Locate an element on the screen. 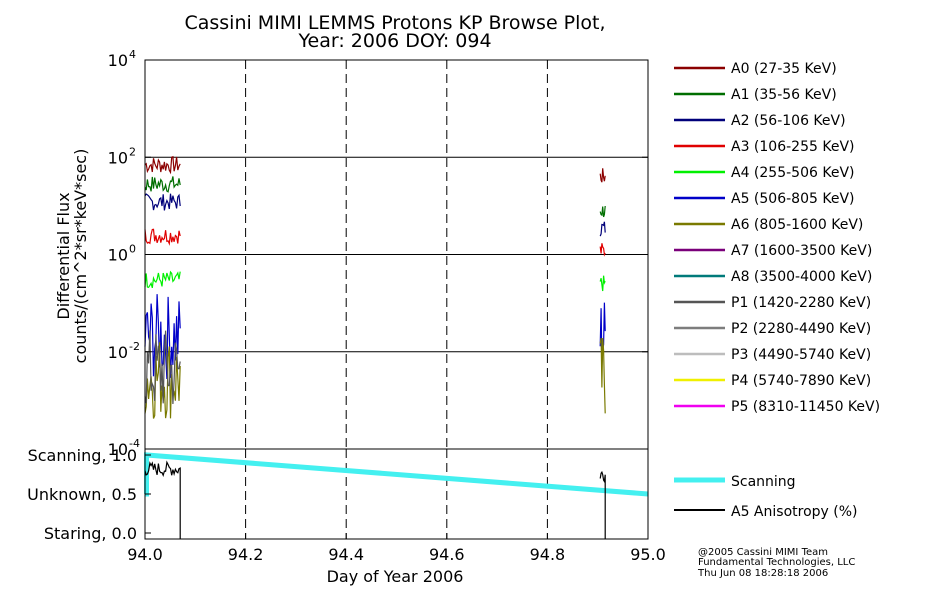 This screenshot has height=600, width=950. legend-label-11: P3 (4490-5740 KeV) is located at coordinates (801, 355).